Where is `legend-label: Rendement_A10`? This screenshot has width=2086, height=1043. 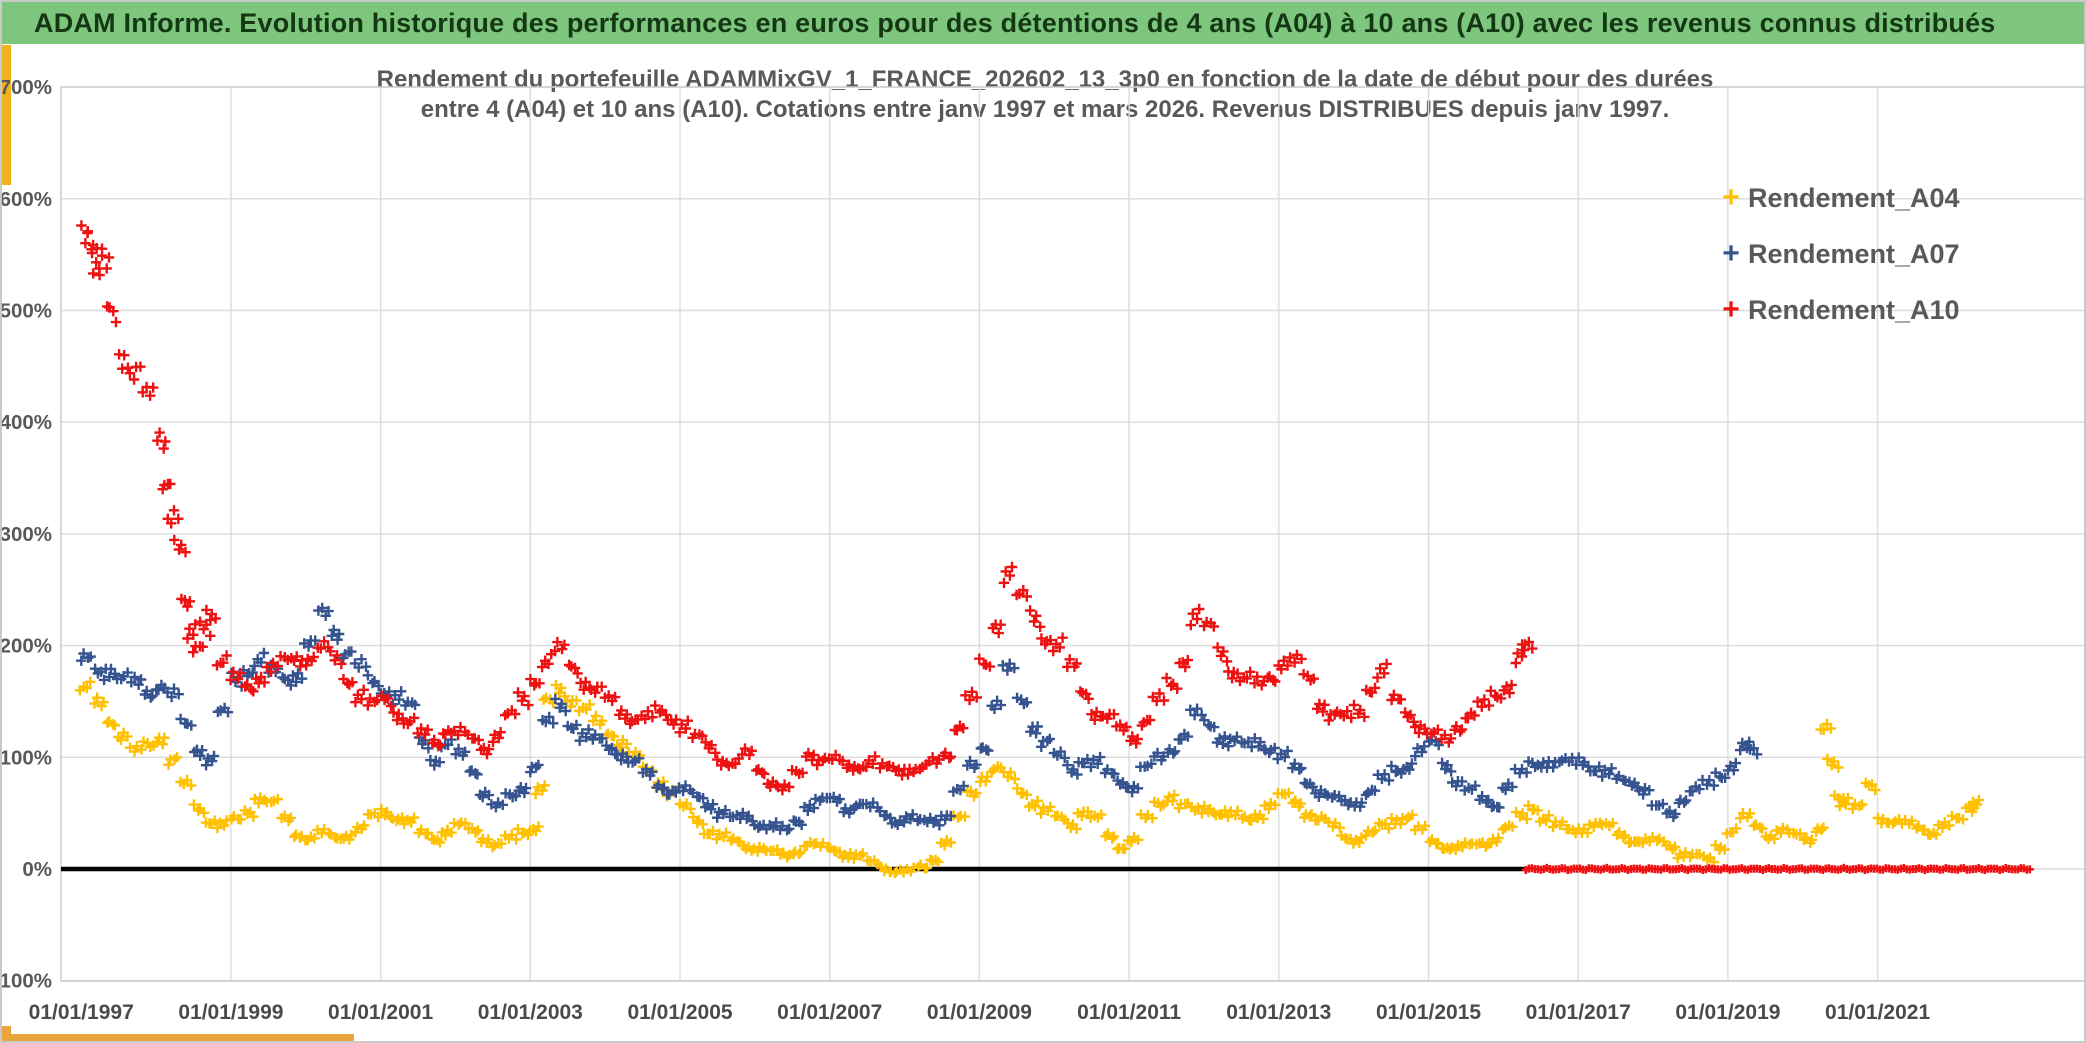
legend-label: Rendement_A10 is located at coordinates (1854, 309).